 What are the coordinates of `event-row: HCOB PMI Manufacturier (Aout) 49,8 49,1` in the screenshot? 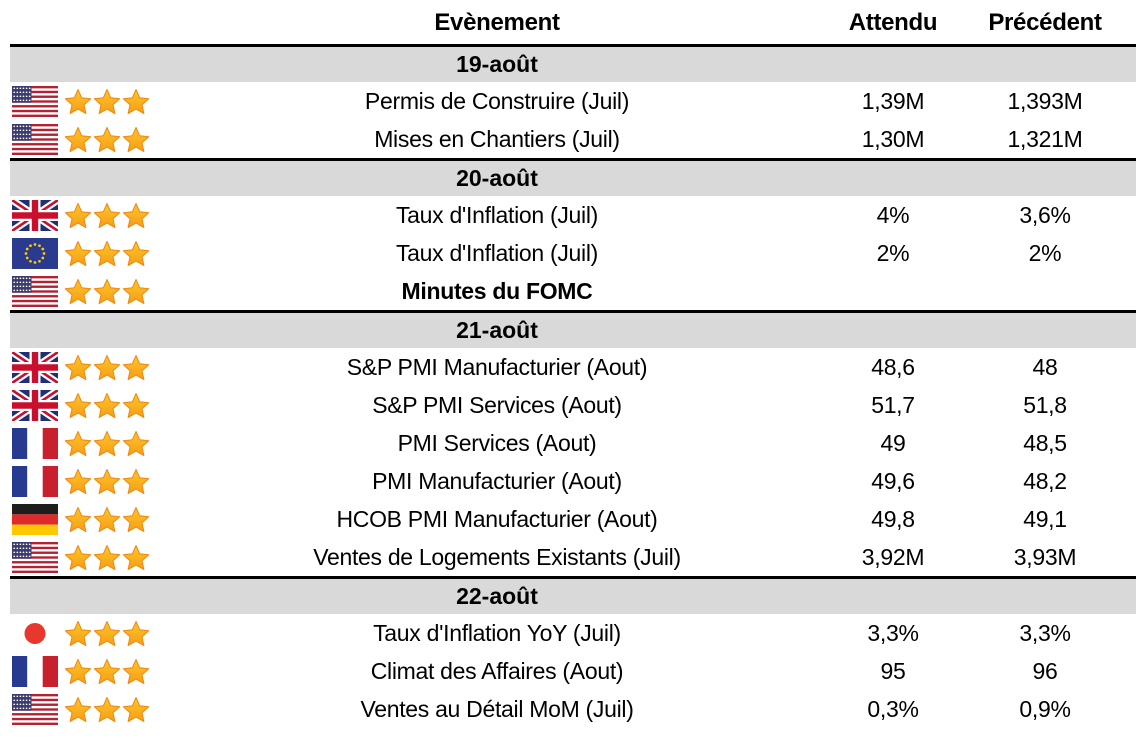 It's located at (573, 519).